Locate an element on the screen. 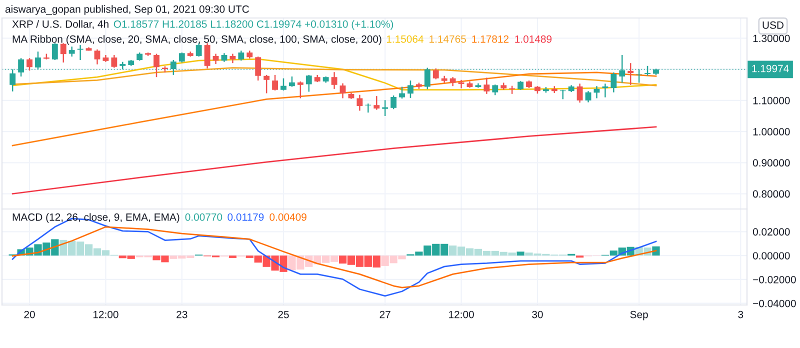 Image resolution: width=800 pixels, height=348 pixels. x-tick-label: Sep is located at coordinates (639, 315).